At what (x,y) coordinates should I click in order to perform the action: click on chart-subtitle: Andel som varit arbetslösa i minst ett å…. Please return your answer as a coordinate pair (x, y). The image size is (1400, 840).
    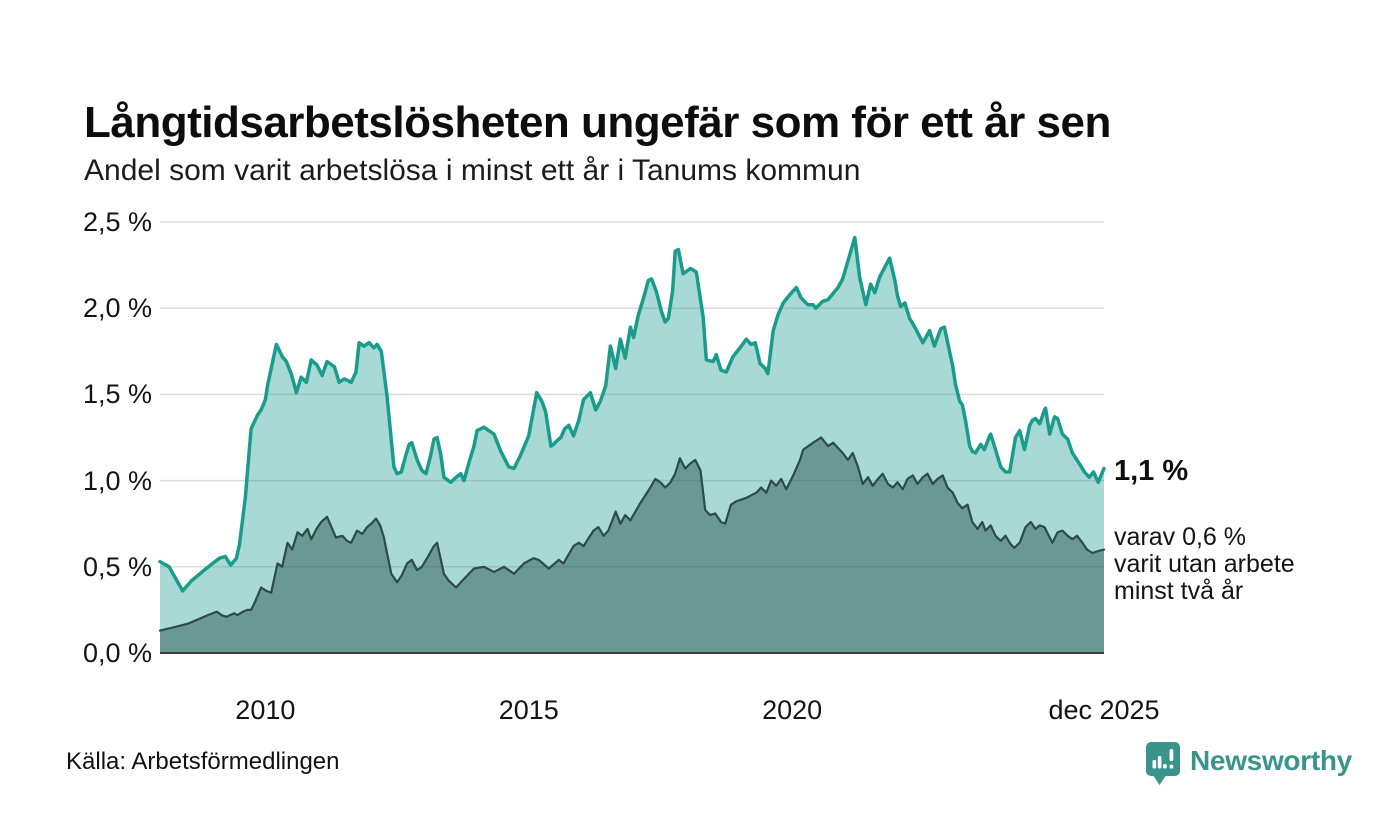
    Looking at the image, I should click on (472, 170).